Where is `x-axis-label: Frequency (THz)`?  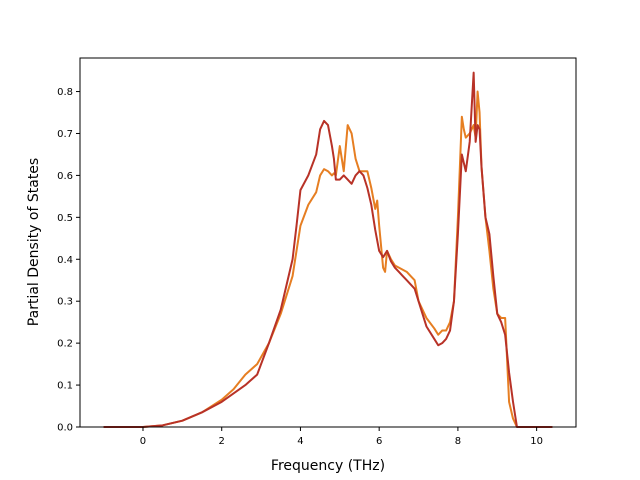 x-axis-label: Frequency (THz) is located at coordinates (328, 466).